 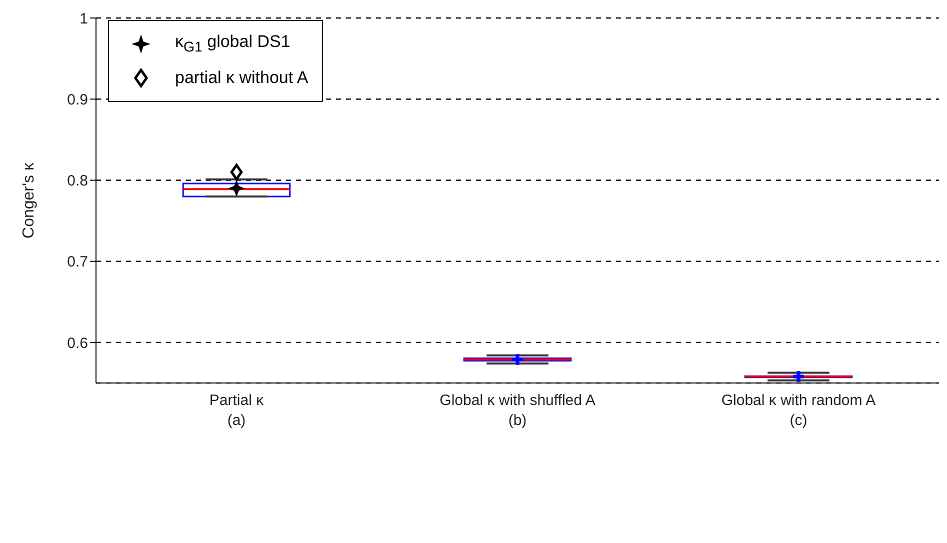 I want to click on y-tick-label: 0.7, so click(x=77, y=262).